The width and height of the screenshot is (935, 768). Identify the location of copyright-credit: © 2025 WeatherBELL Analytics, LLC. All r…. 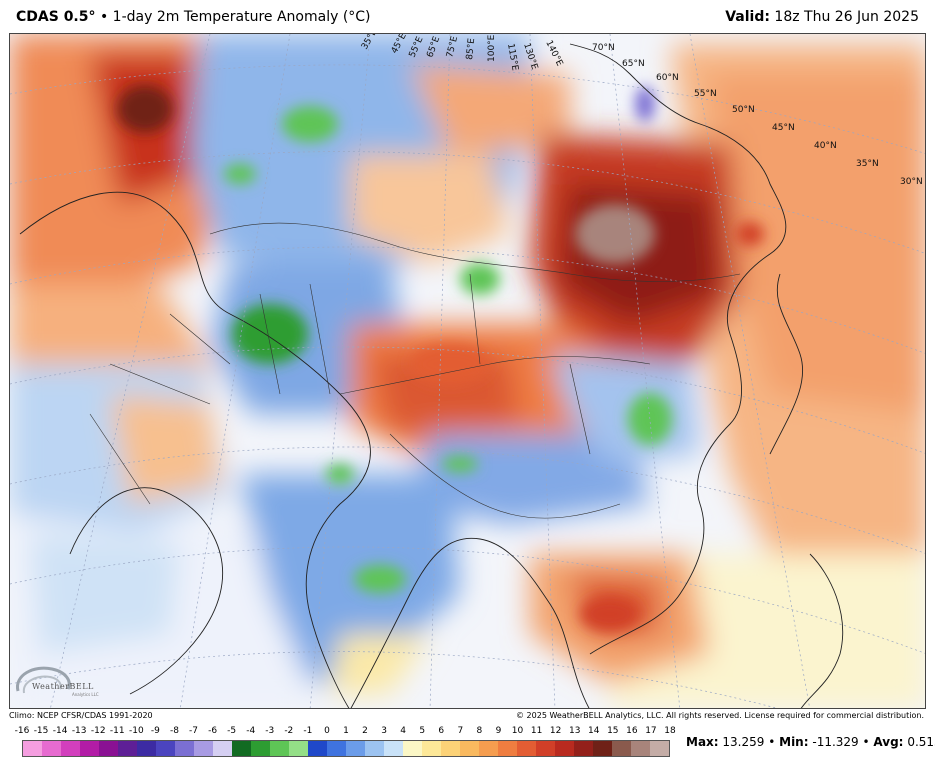
(720, 715).